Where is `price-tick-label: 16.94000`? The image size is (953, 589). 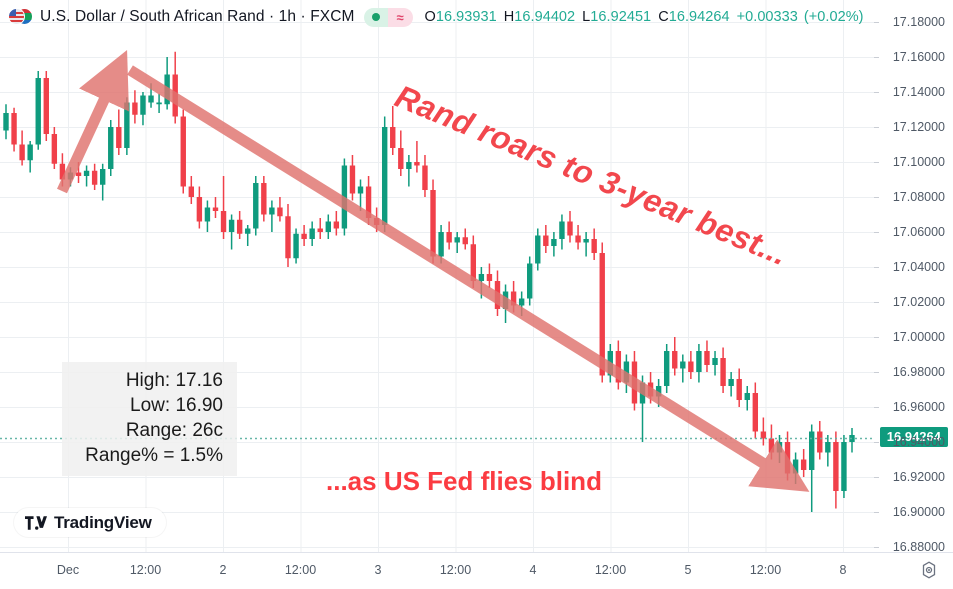
price-tick-label: 16.94000 is located at coordinates (918, 442).